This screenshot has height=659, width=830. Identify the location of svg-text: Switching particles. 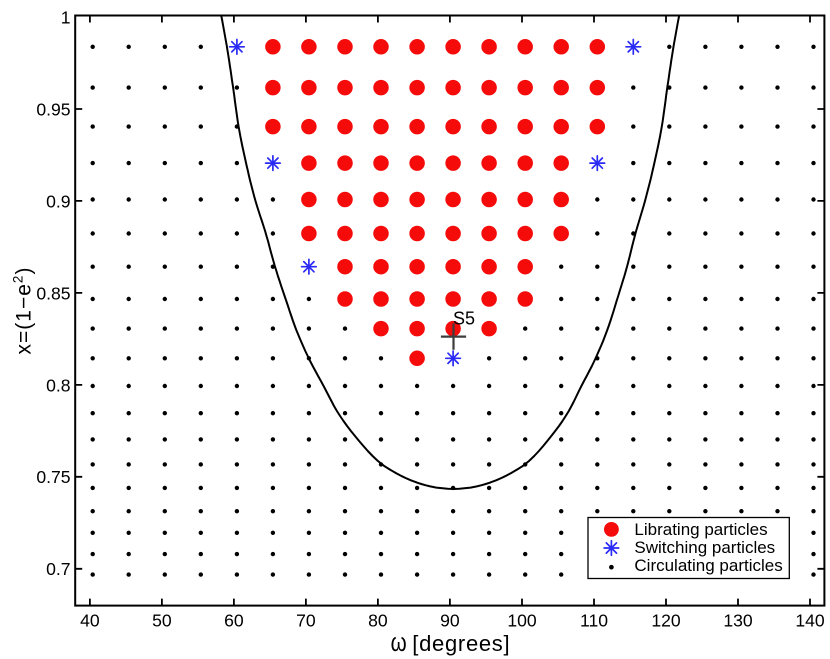
(704, 547).